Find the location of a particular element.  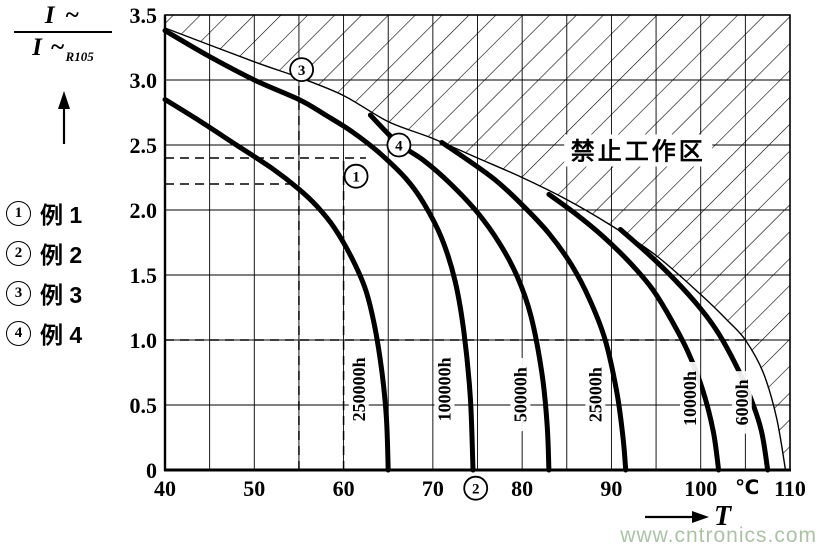

forbidden-zone-label-bg is located at coordinates (638, 150).